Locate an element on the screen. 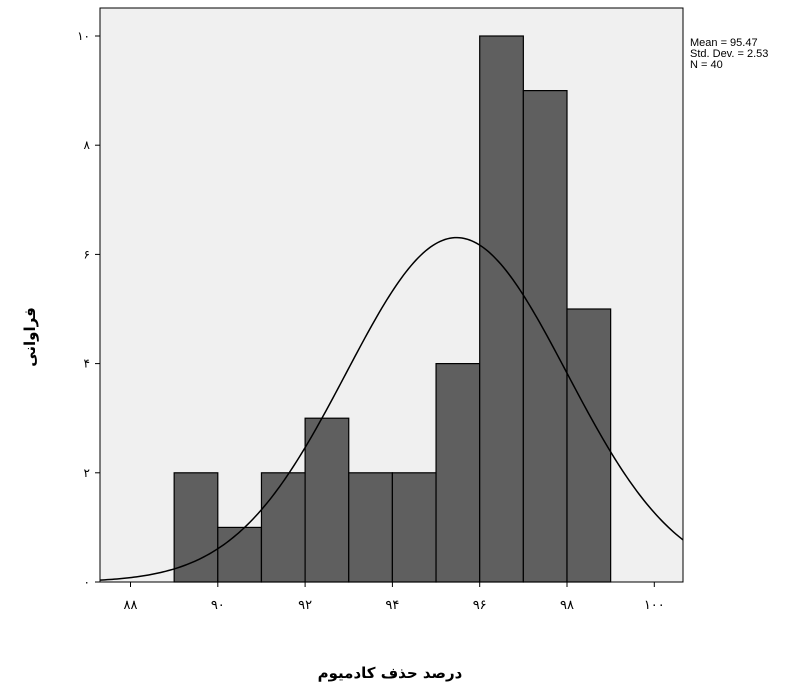 The height and width of the screenshot is (694, 804). stats-box: Mean = 95.47 Std. Dev. = 2.53 N = 40 is located at coordinates (729, 54).